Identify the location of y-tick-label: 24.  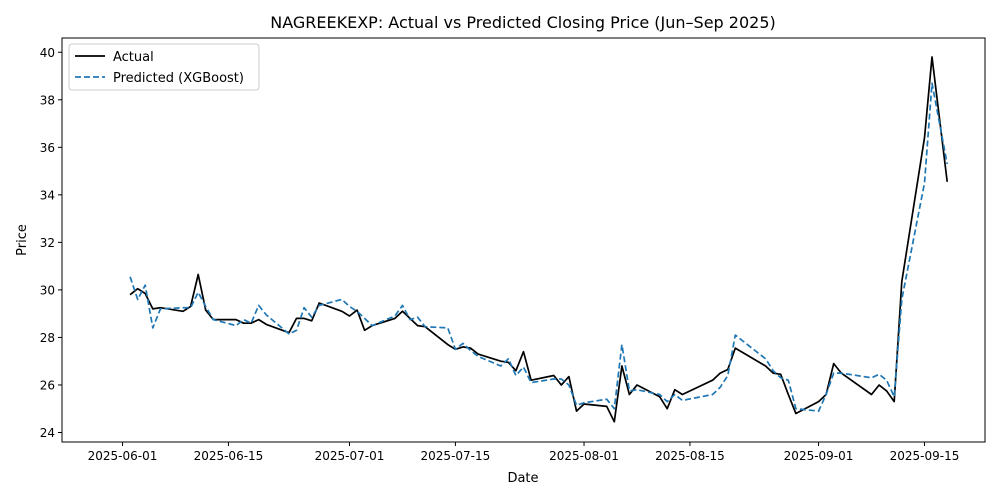
(47, 433).